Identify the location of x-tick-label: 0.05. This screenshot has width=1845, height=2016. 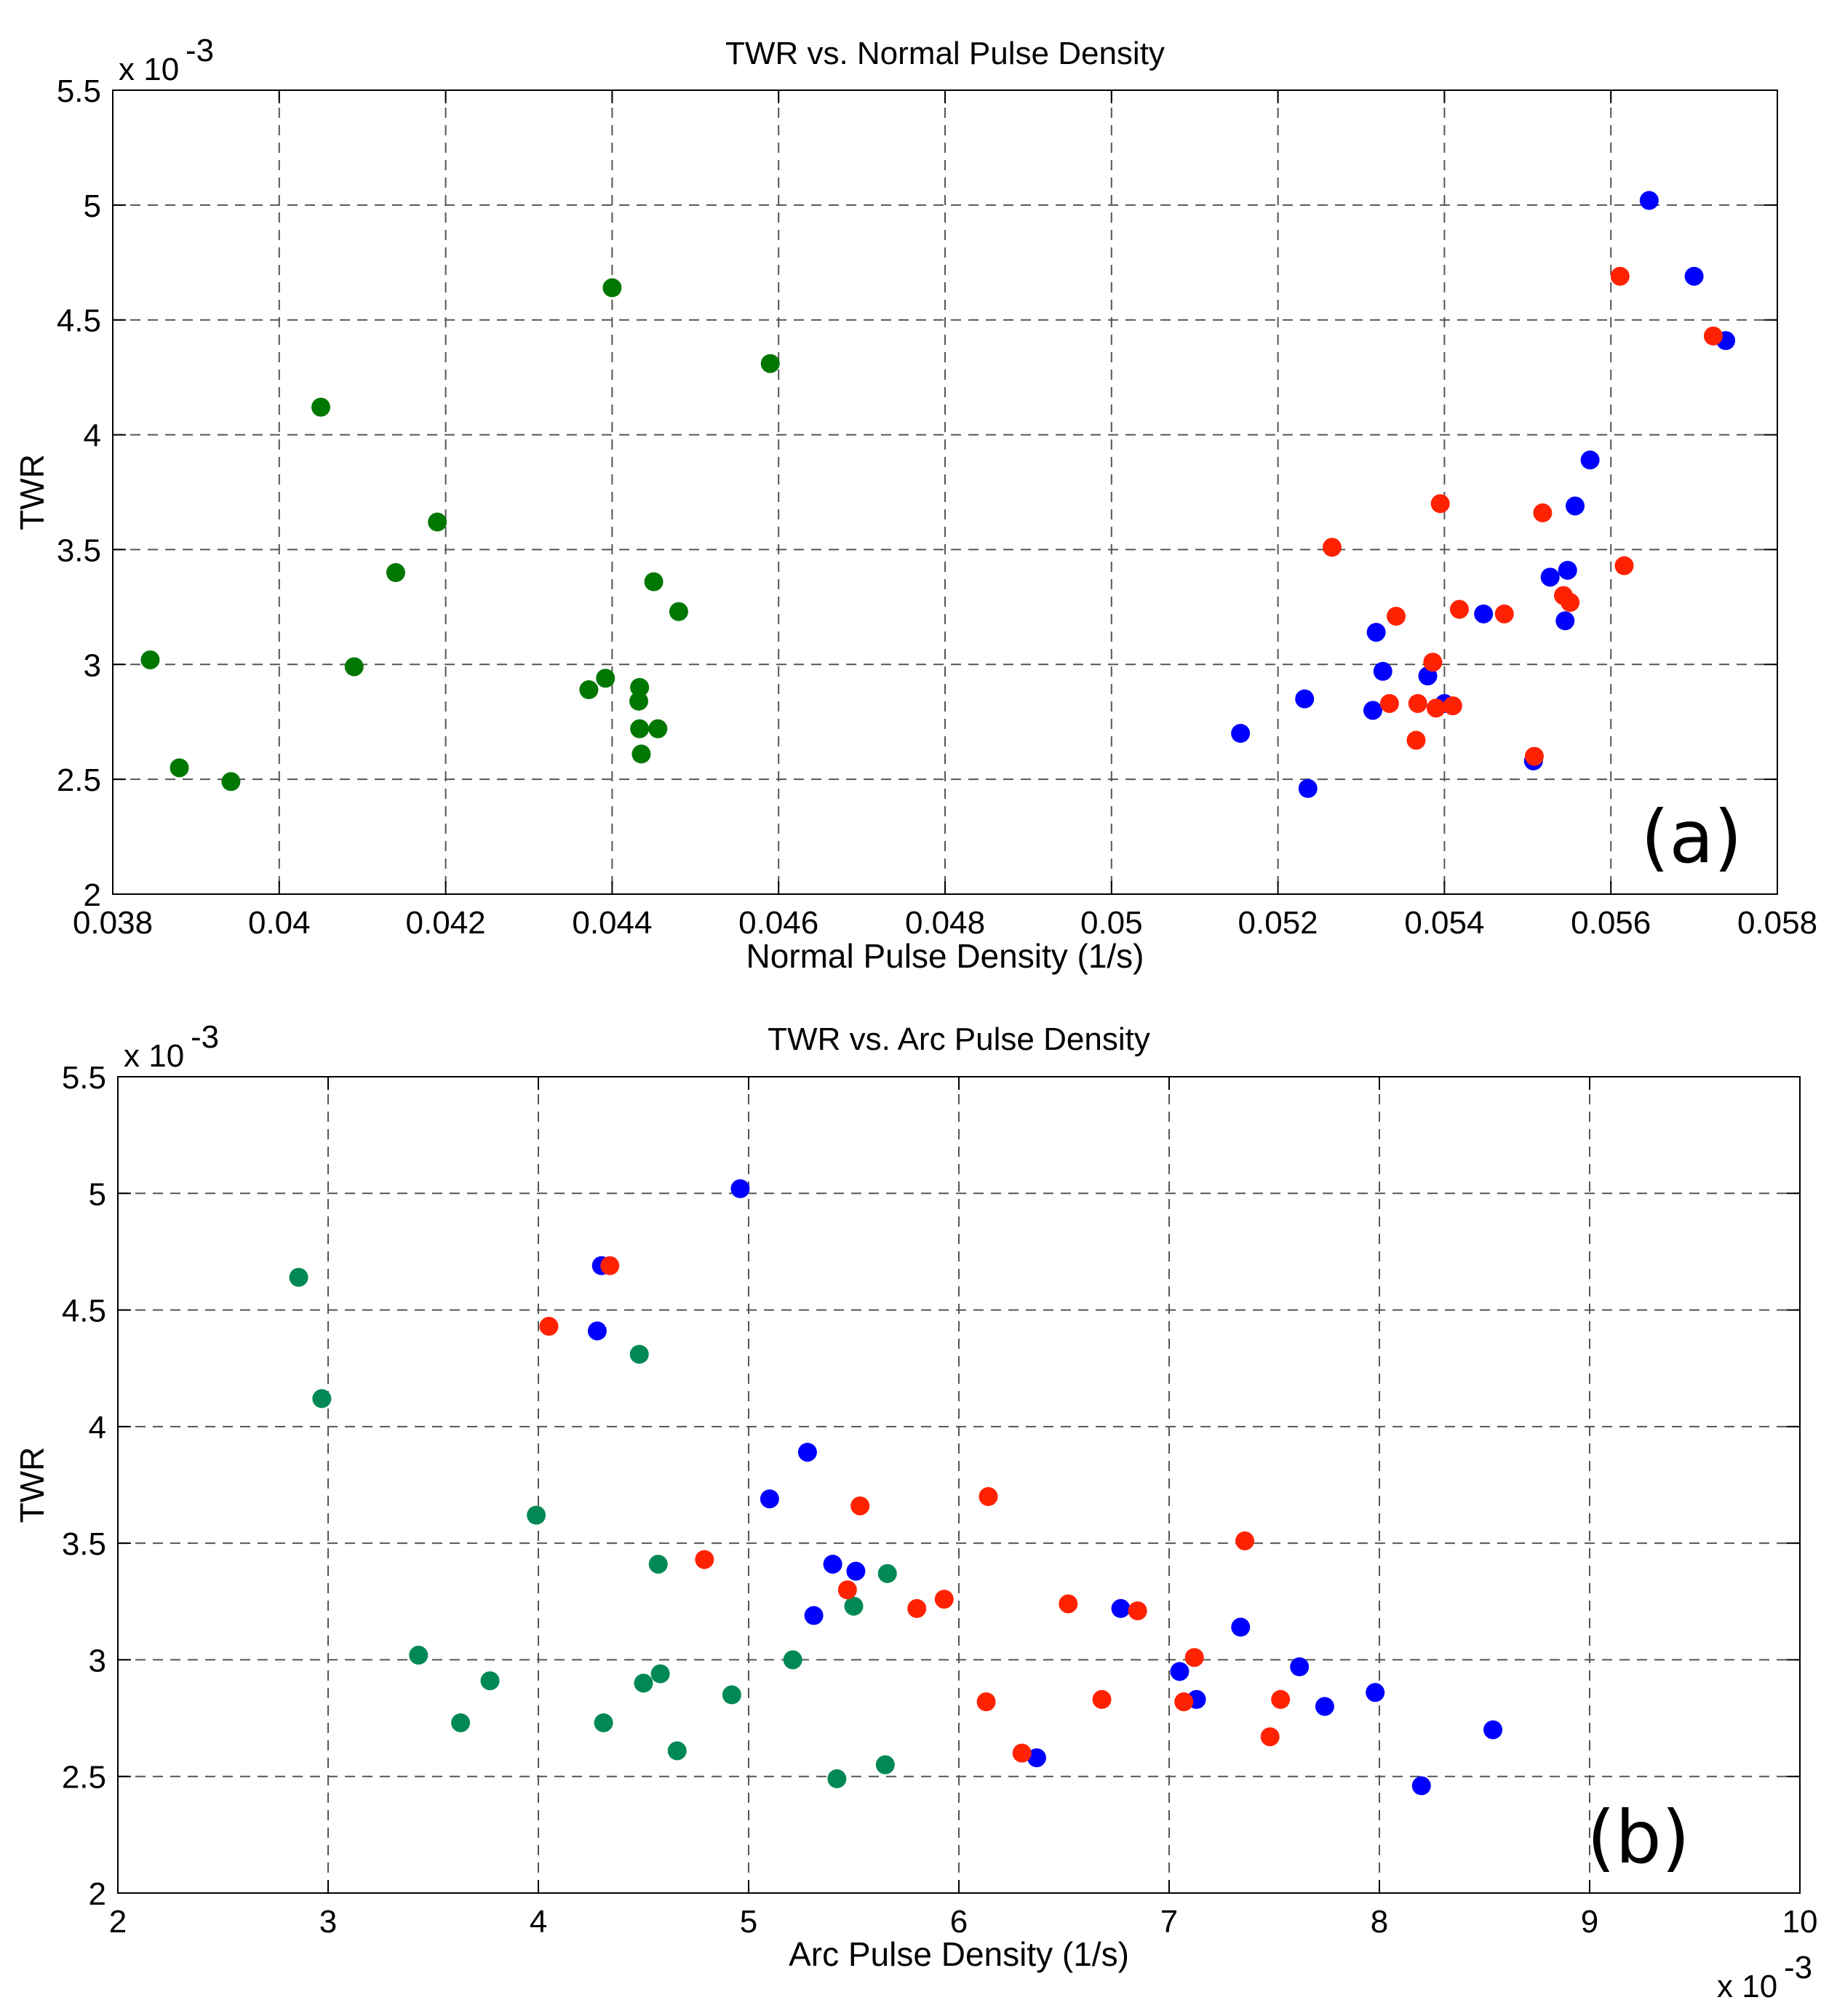
(1111, 923).